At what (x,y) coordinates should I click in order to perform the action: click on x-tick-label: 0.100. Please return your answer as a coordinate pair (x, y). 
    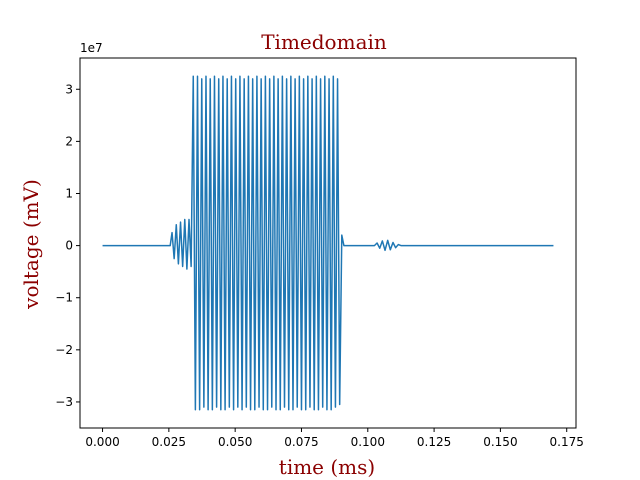
    Looking at the image, I should click on (368, 442).